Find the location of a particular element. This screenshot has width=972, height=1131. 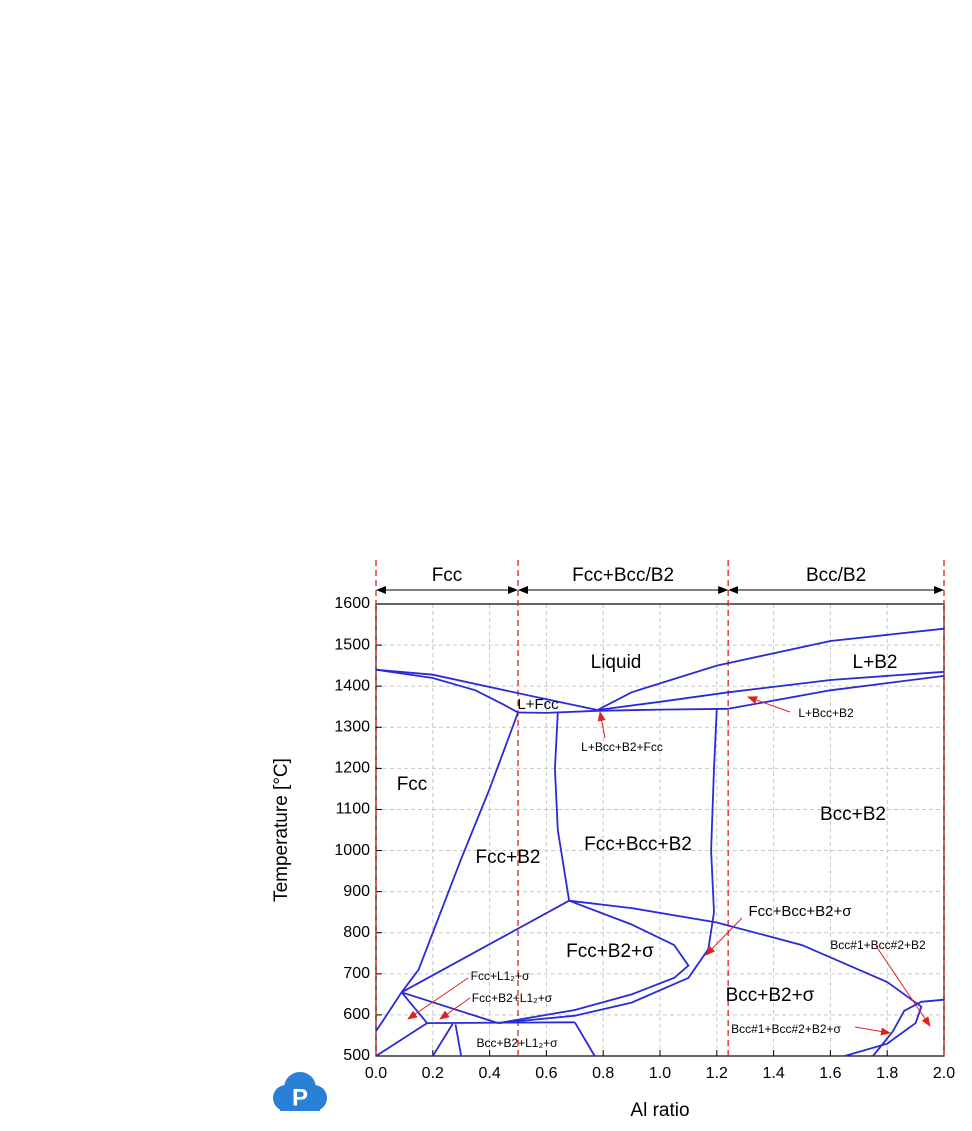

region-label: Fcc+Bcc+B2+σ is located at coordinates (800, 911).